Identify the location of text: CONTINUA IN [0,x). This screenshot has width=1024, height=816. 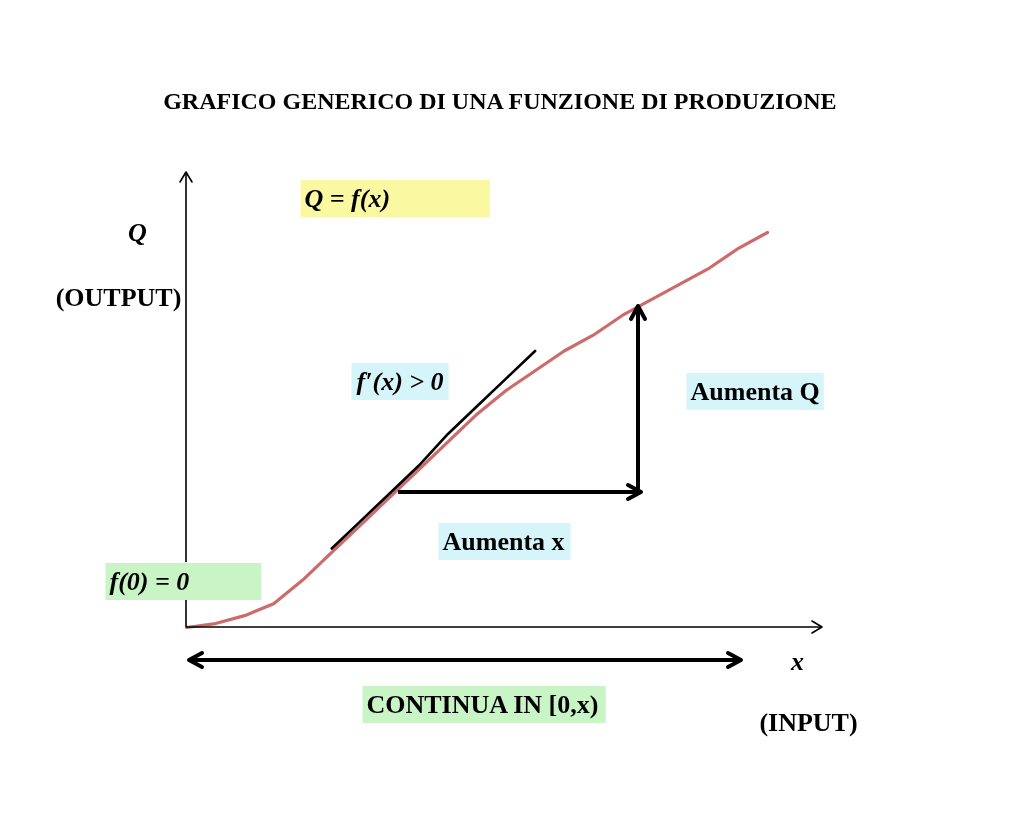
(482, 704).